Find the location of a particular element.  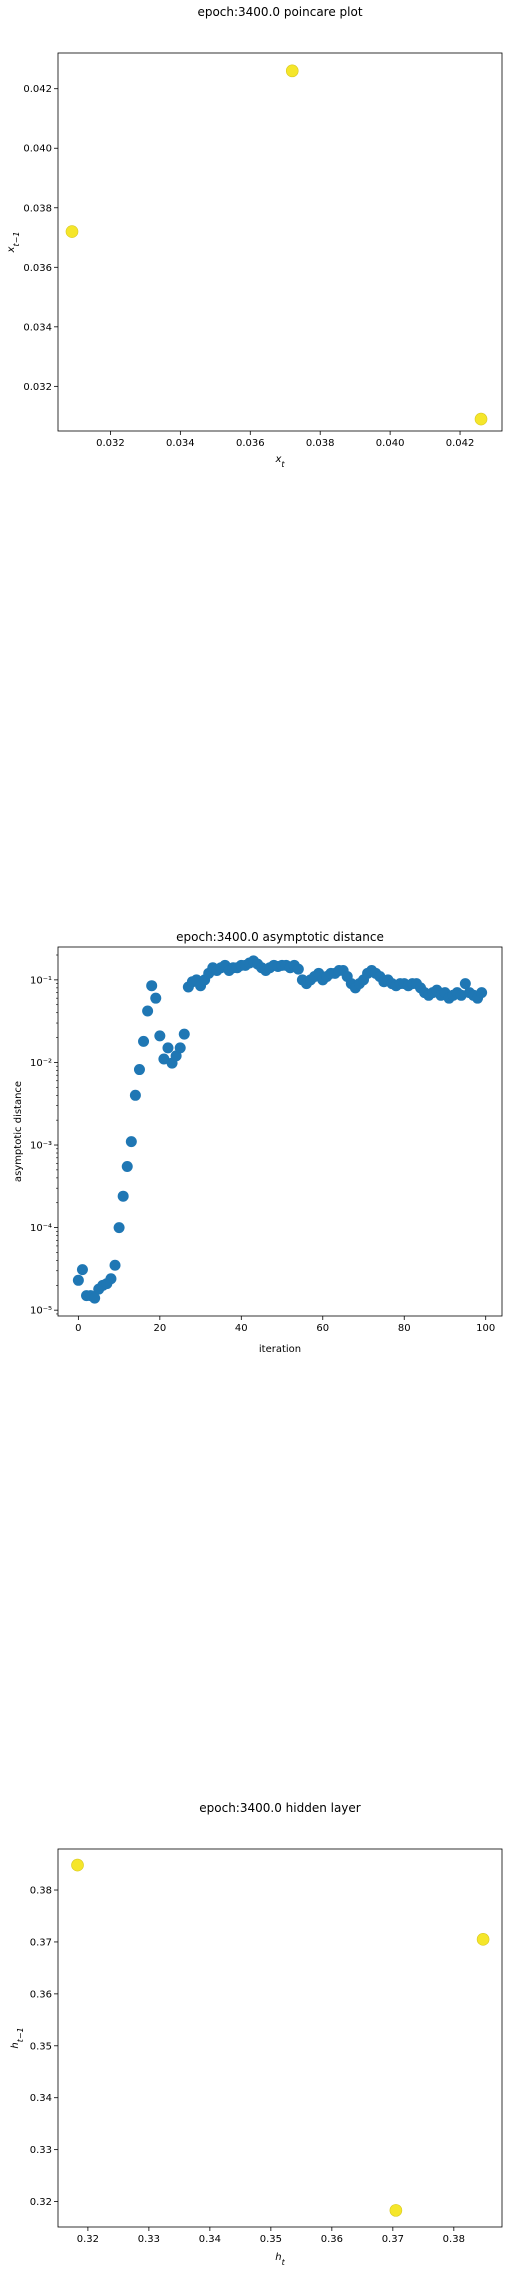

y-tick-label: 10⁻² is located at coordinates (41, 1063).